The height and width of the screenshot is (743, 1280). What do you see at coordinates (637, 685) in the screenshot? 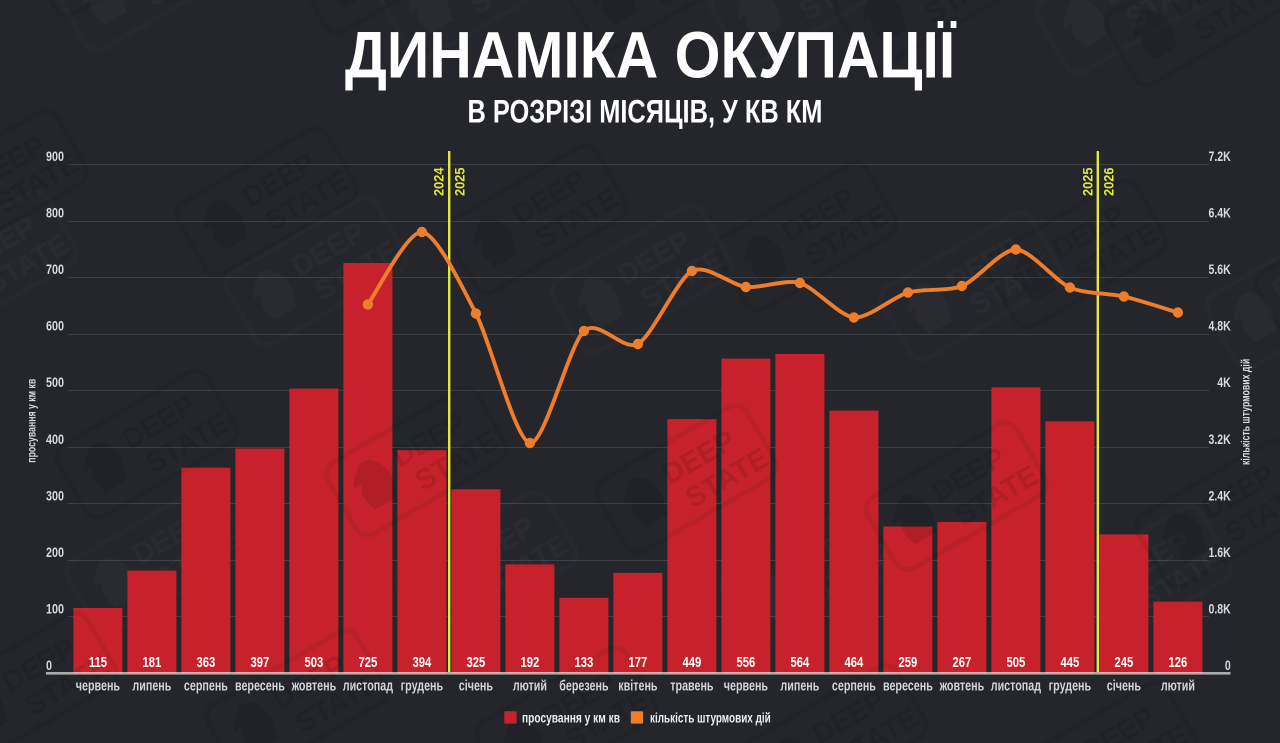
I see `svg-text: квітень` at bounding box center [637, 685].